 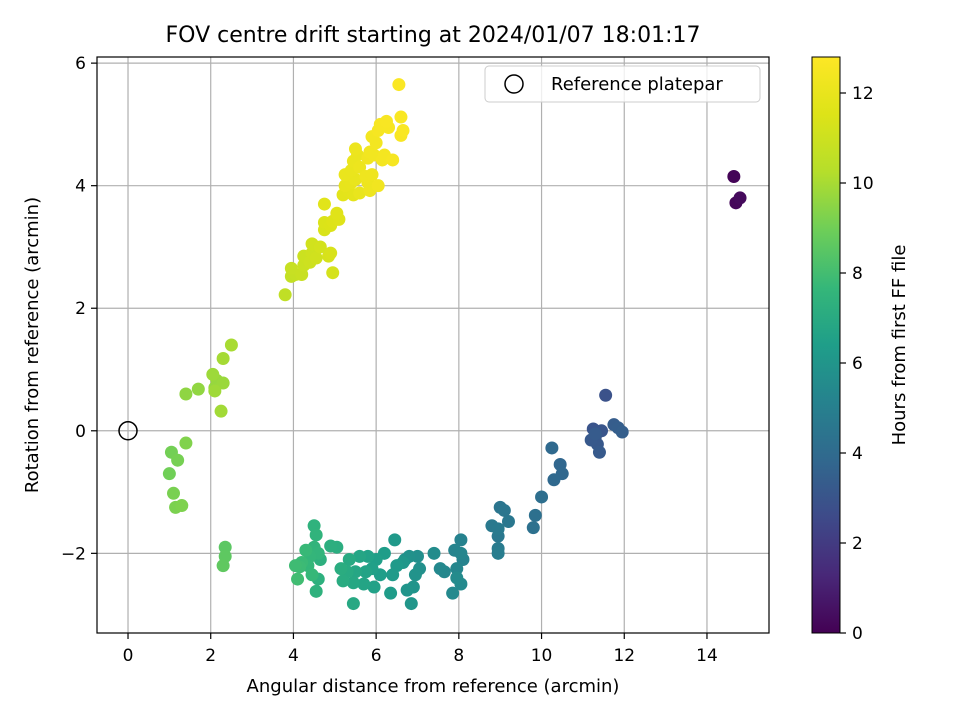 I want to click on x-tick-label: 2, so click(x=210, y=656).